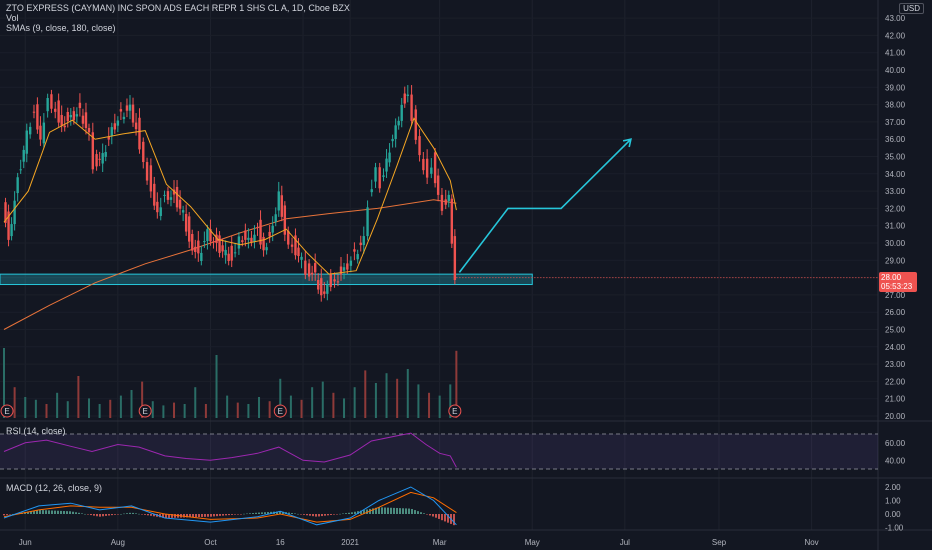 This screenshot has width=932, height=550. I want to click on price-axis-tick: 42.00, so click(895, 35).